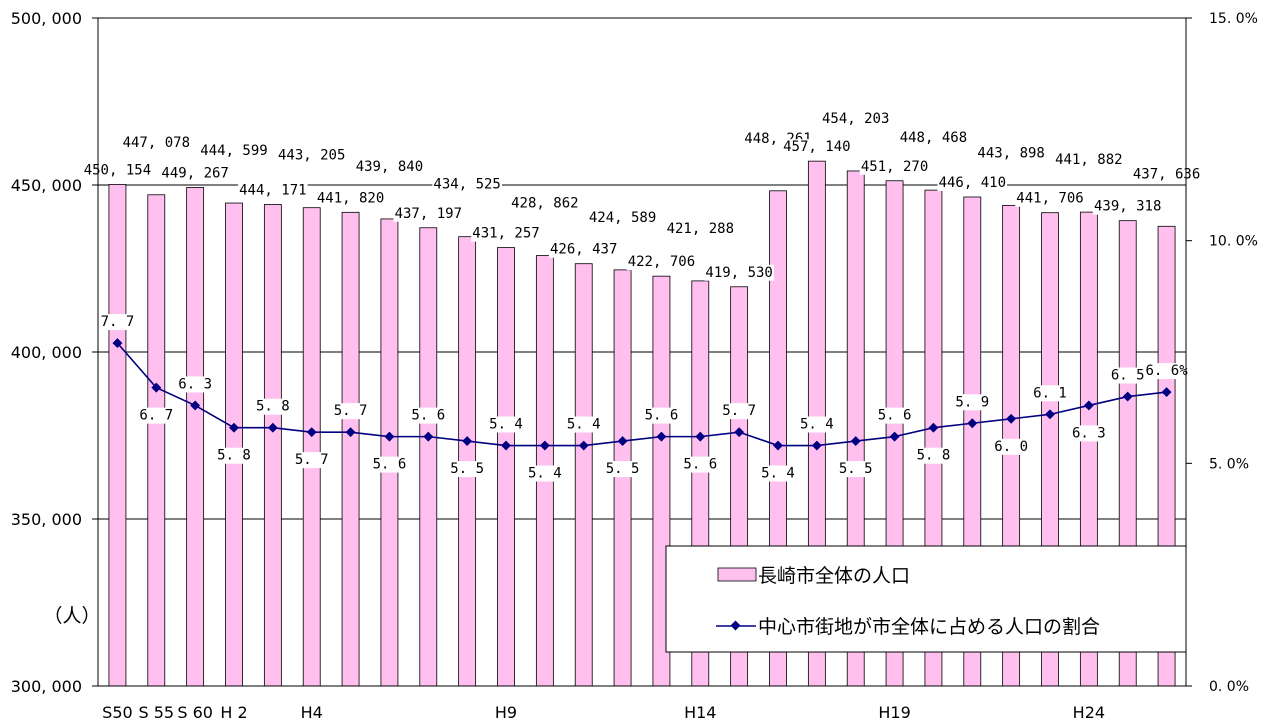 This screenshot has width=1274, height=726. I want to click on population-value-label: 457, 140, so click(816, 147).